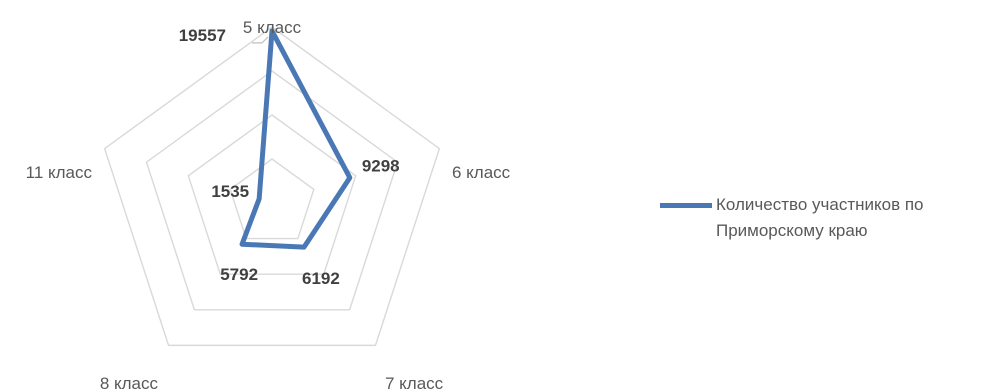  Describe the element at coordinates (414, 381) in the screenshot. I see `axis-label-3: 7 класс` at that location.